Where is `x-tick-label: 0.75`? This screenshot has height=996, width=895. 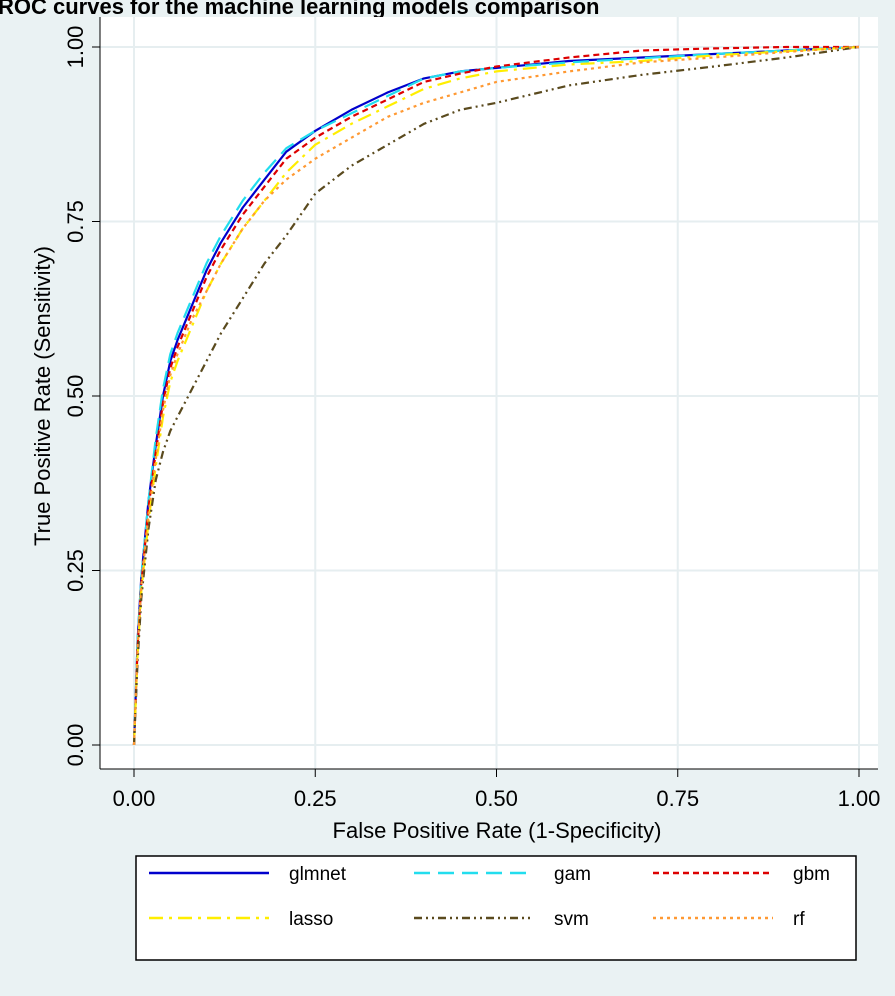
x-tick-label: 0.75 is located at coordinates (677, 798).